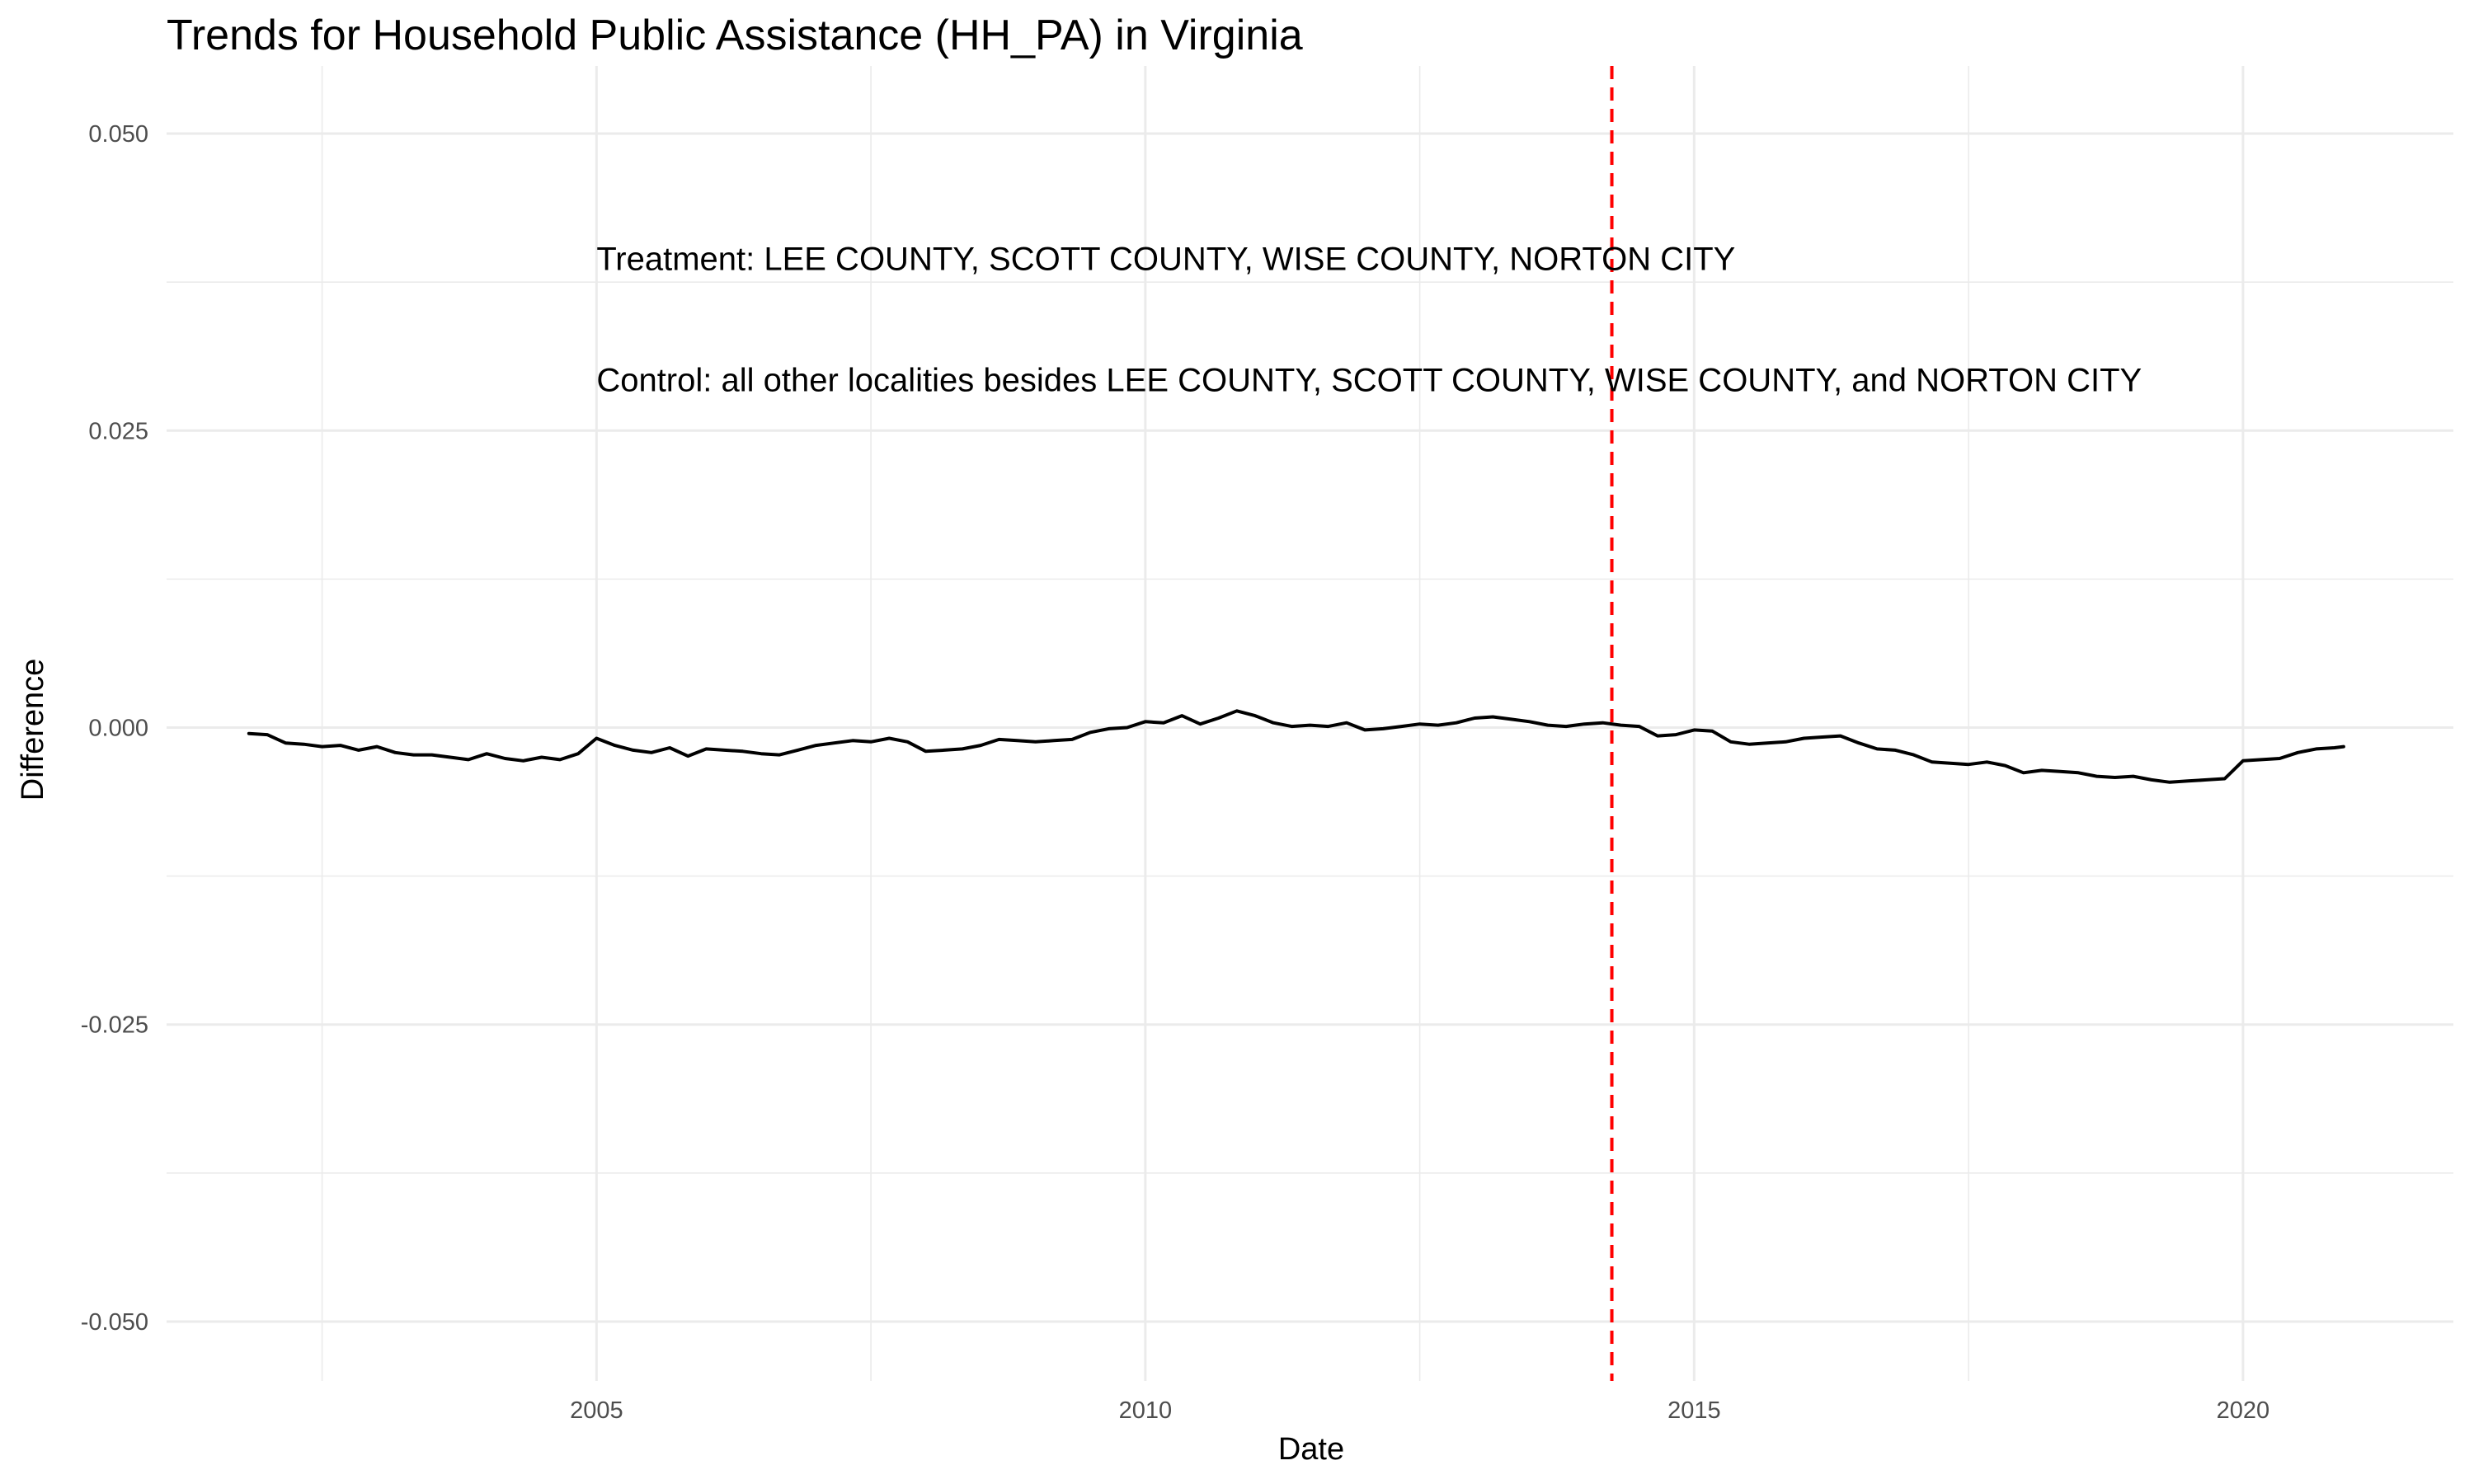 The width and height of the screenshot is (2474, 1484). Describe the element at coordinates (1311, 1449) in the screenshot. I see `x-axis-title: Date` at that location.